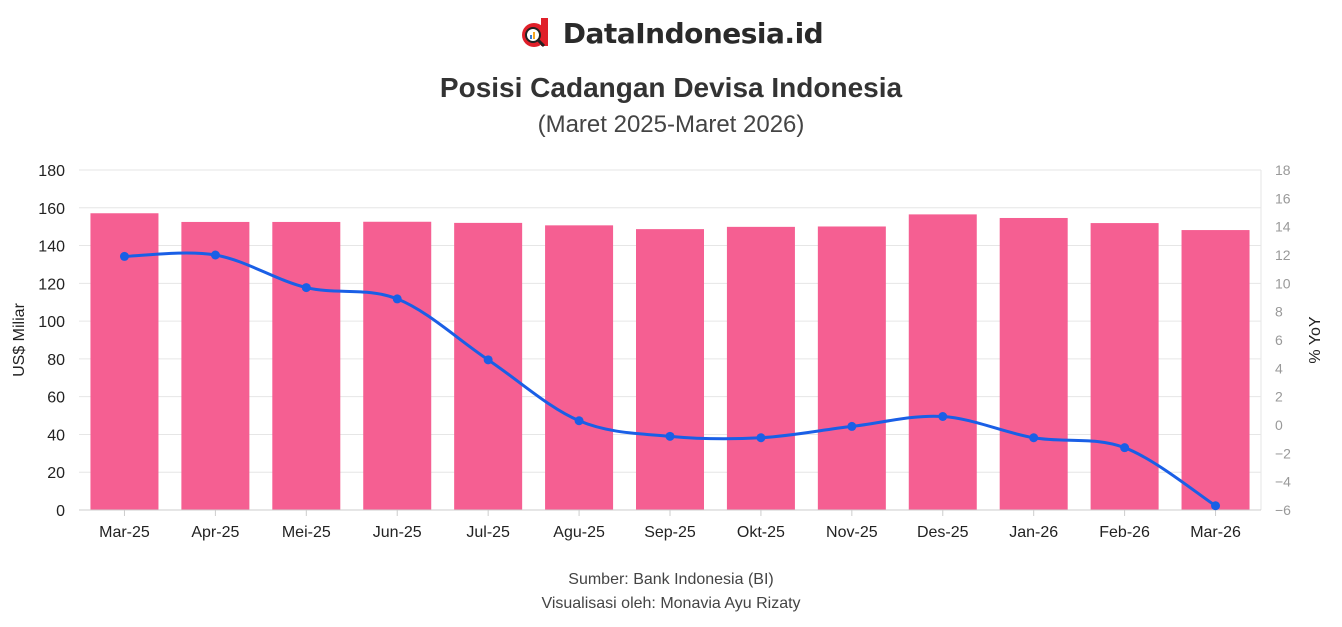 The image size is (1342, 627). What do you see at coordinates (693, 33) in the screenshot?
I see `brand-name: DataIndonesia.id` at bounding box center [693, 33].